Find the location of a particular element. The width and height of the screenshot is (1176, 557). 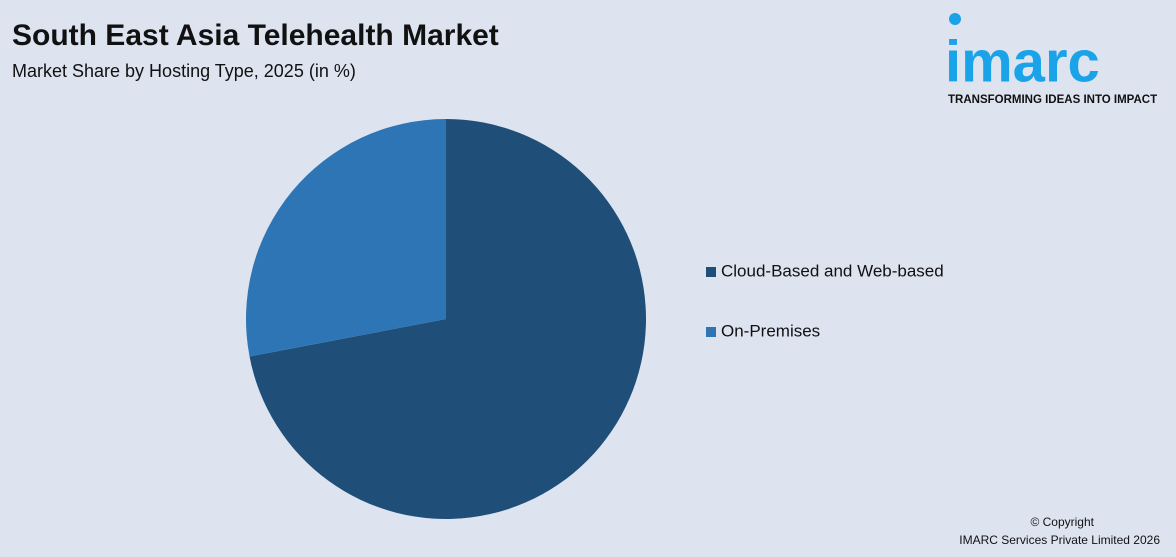

logo-dot is located at coordinates (955, 19).